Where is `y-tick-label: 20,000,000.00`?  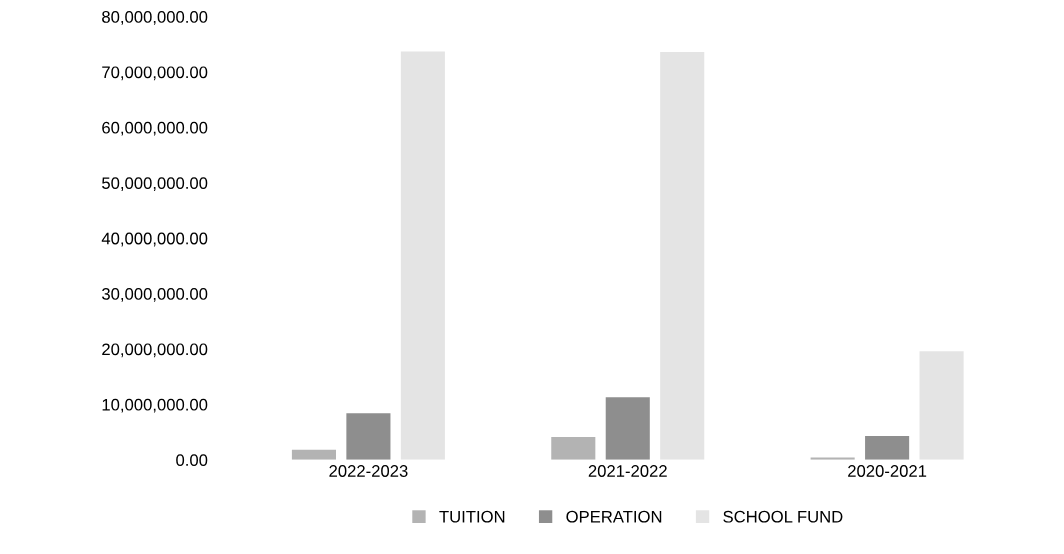 y-tick-label: 20,000,000.00 is located at coordinates (155, 350).